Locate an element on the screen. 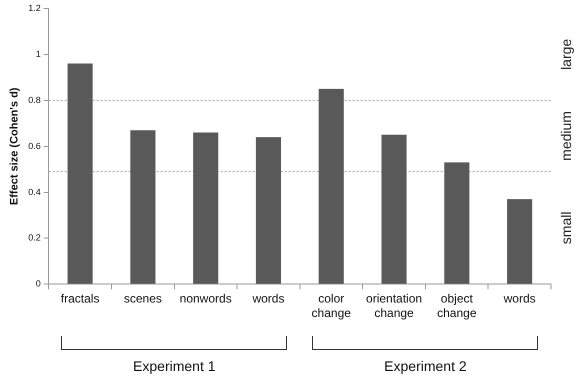 The width and height of the screenshot is (581, 384). text: Experiment 1 is located at coordinates (174, 366).